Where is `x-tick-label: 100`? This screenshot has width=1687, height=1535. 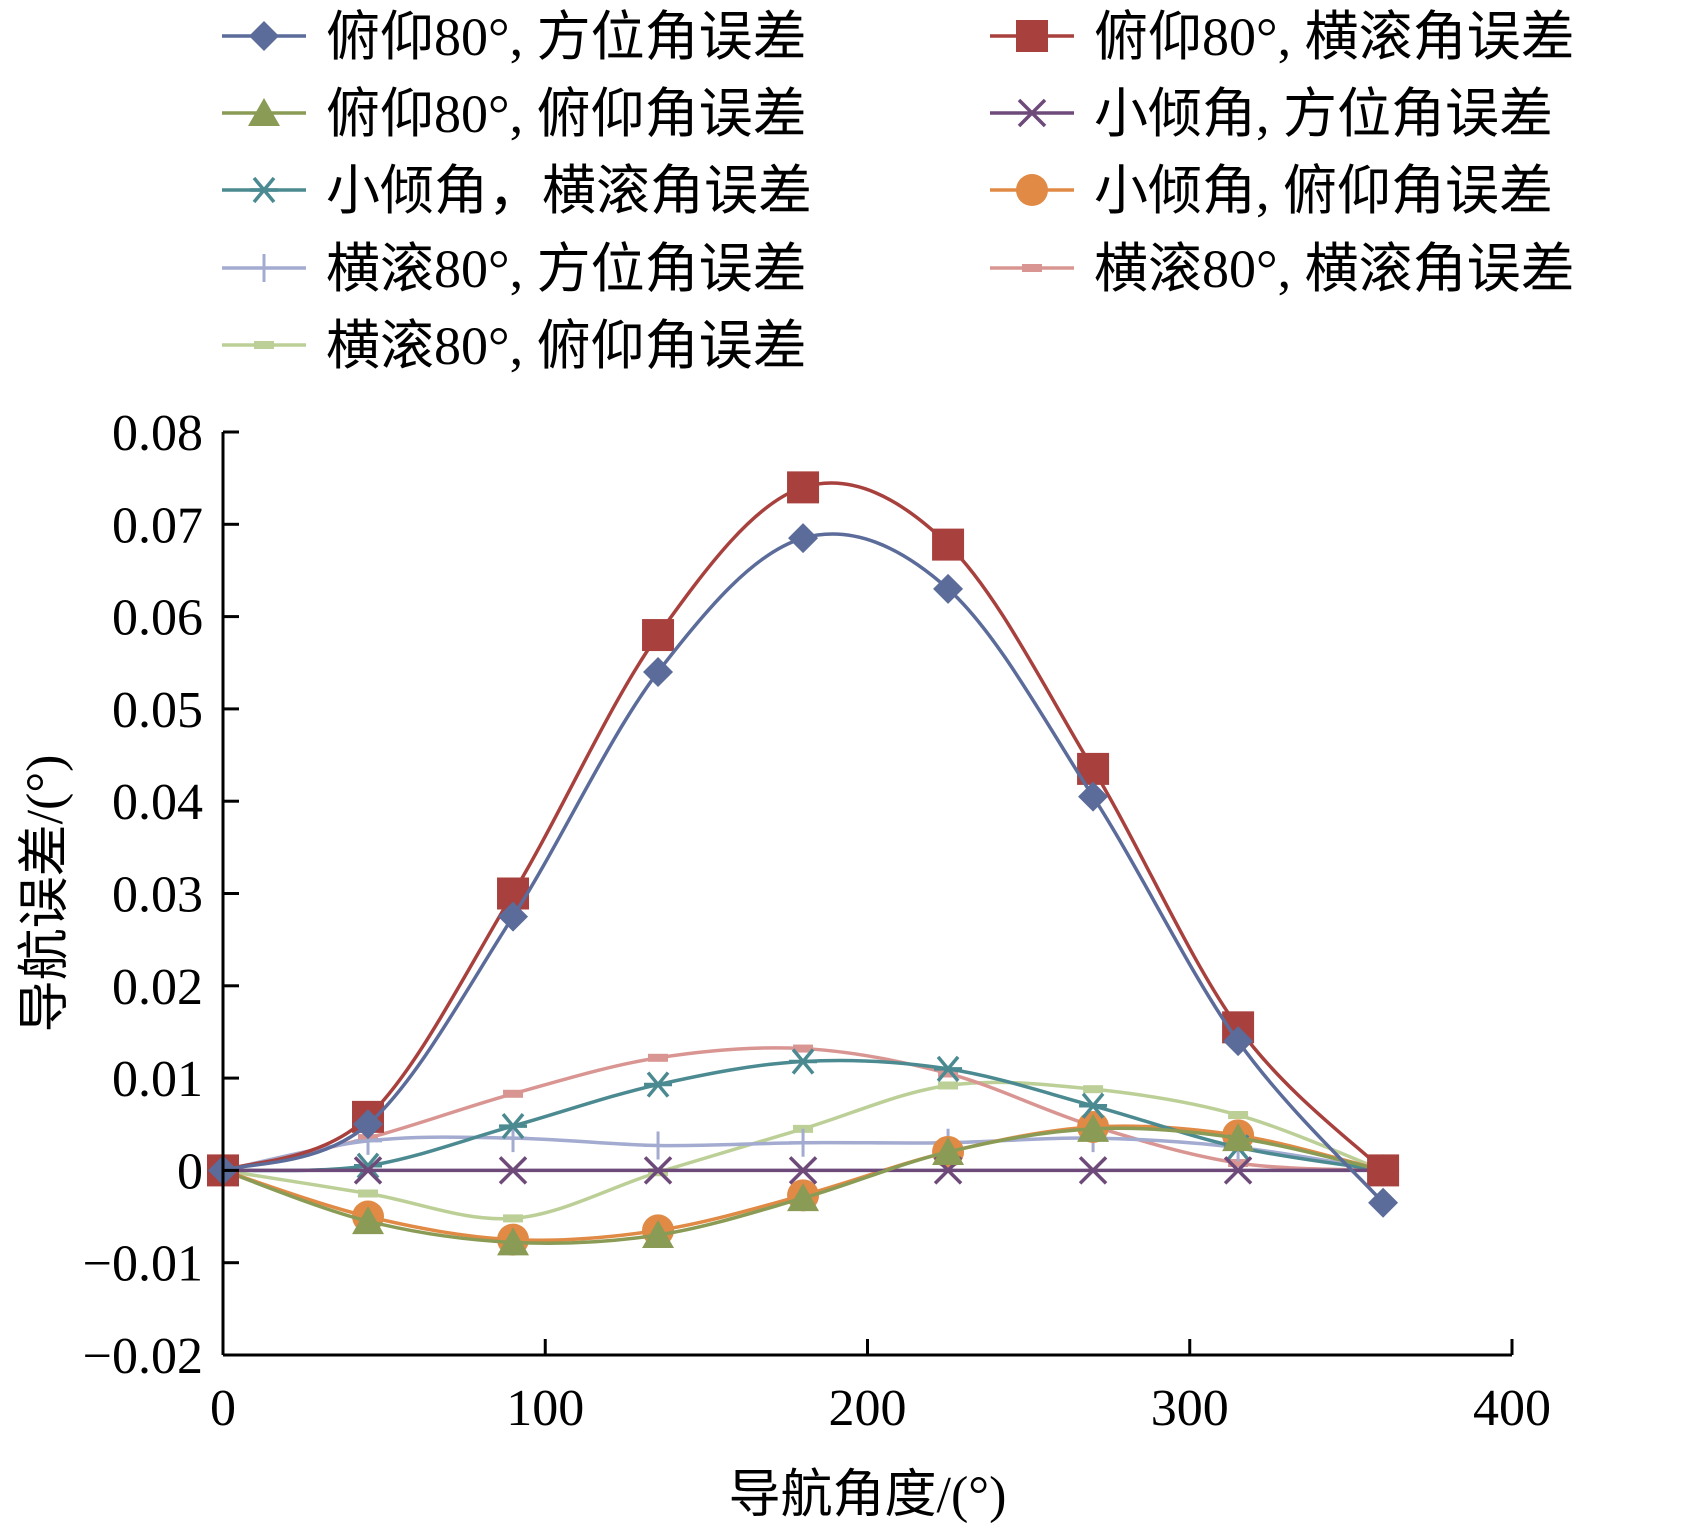 x-tick-label: 100 is located at coordinates (545, 1408).